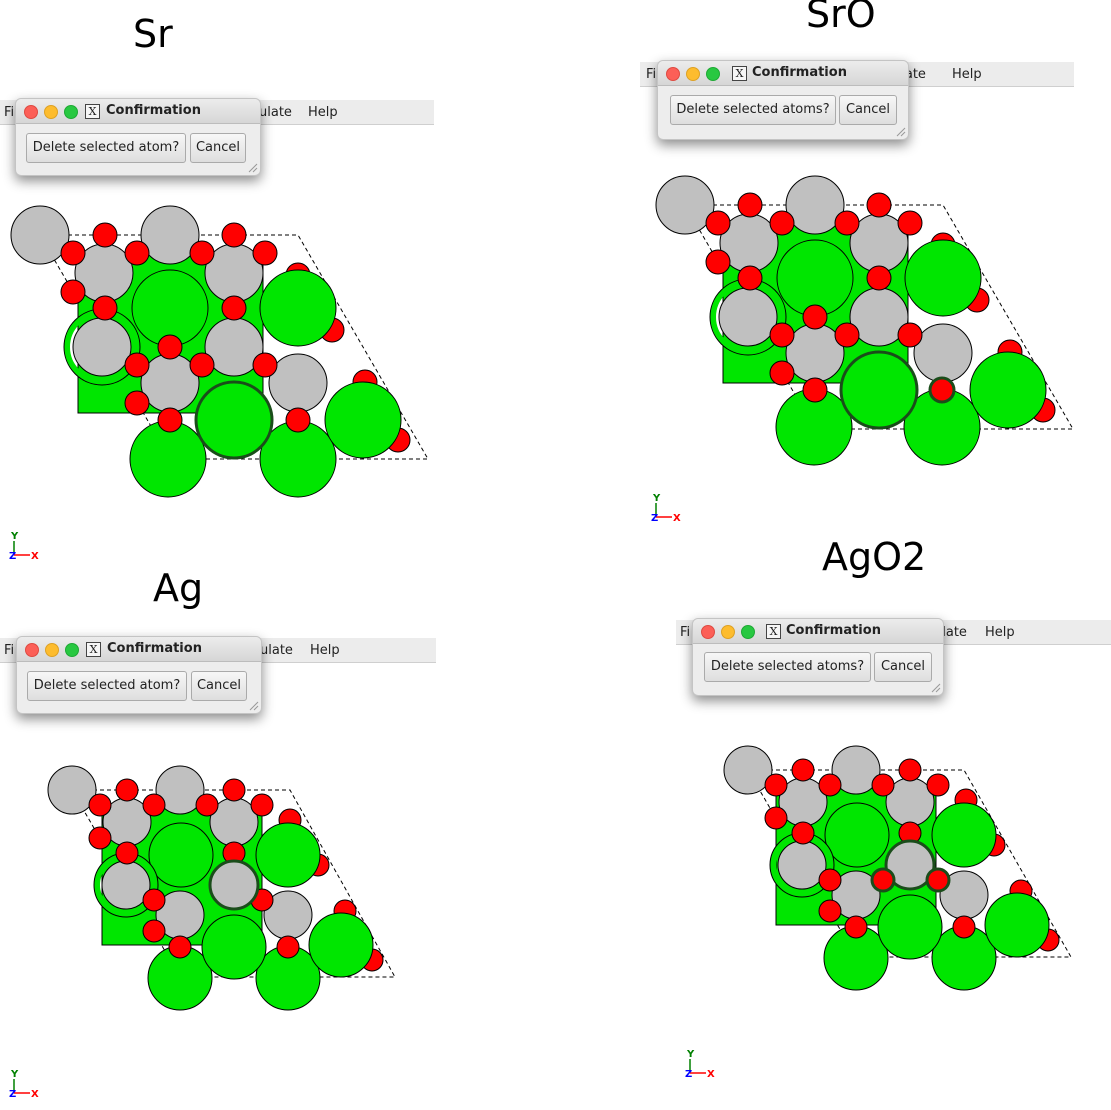  I want to click on panel-title: SrO, so click(841, 18).